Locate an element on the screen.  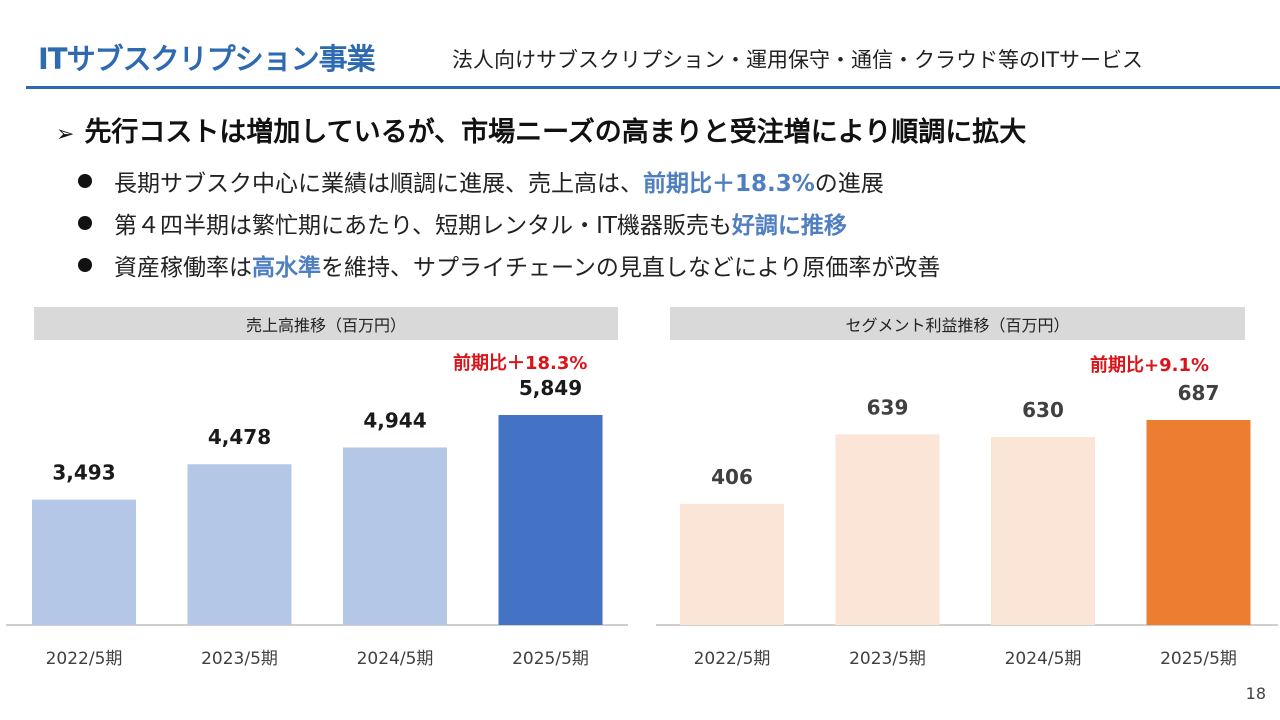
page-title: ITサブスクリプション事業 is located at coordinates (207, 59).